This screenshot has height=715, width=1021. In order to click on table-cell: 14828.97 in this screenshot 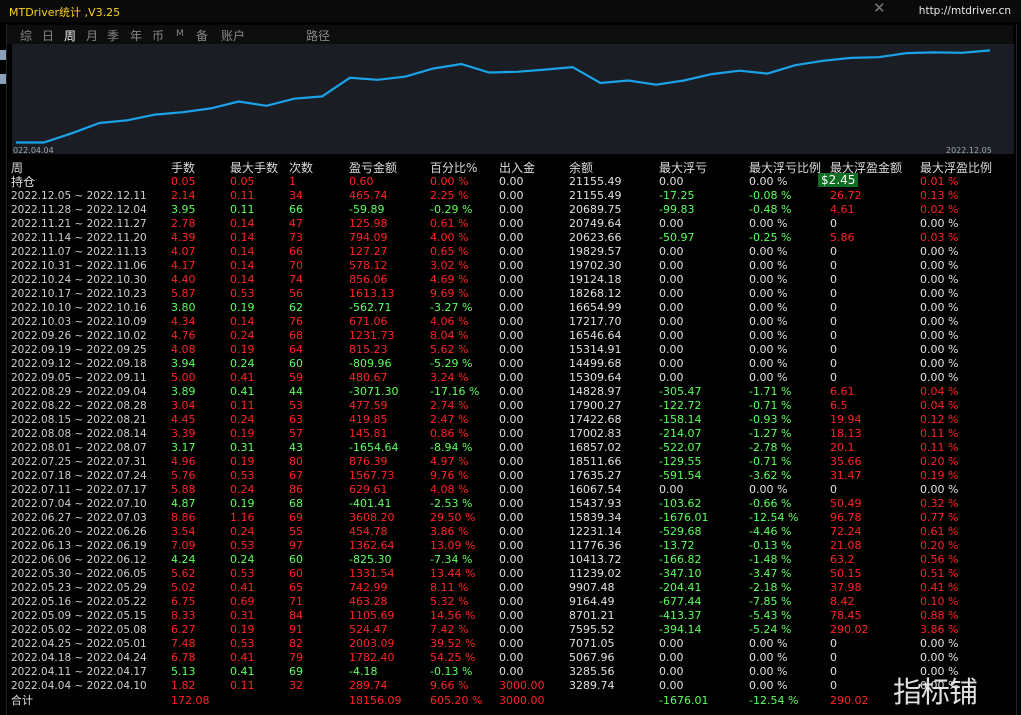, I will do `click(595, 391)`.